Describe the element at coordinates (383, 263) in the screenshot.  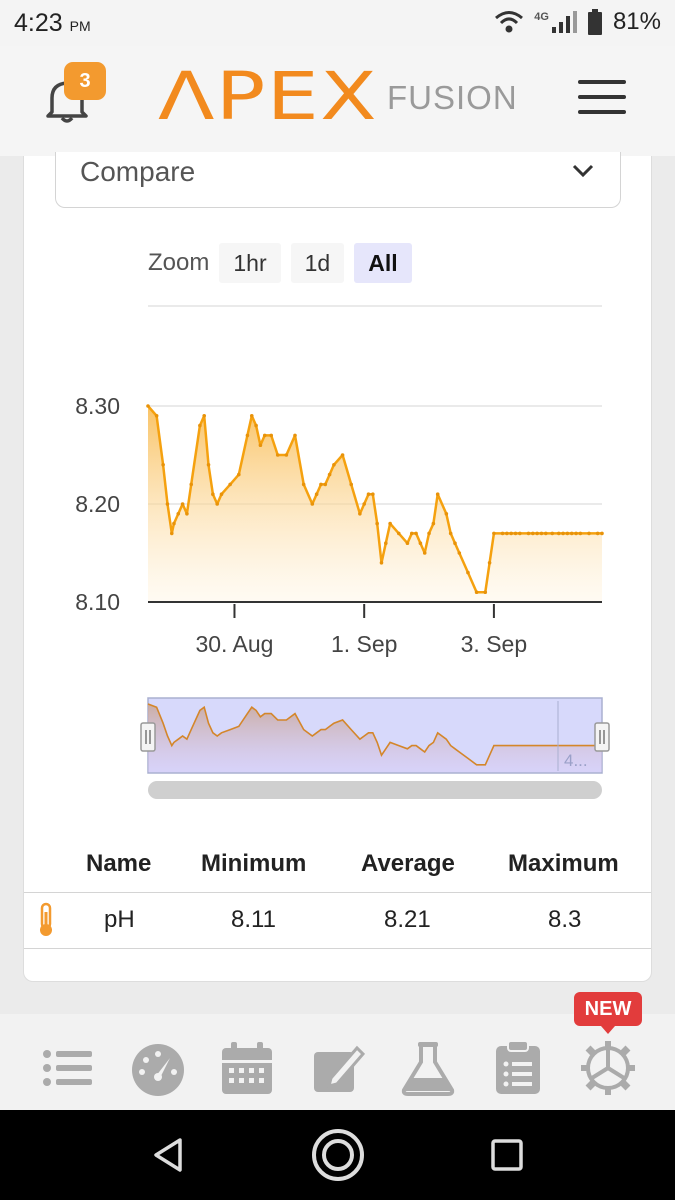
I see `zoom-all-button: All` at that location.